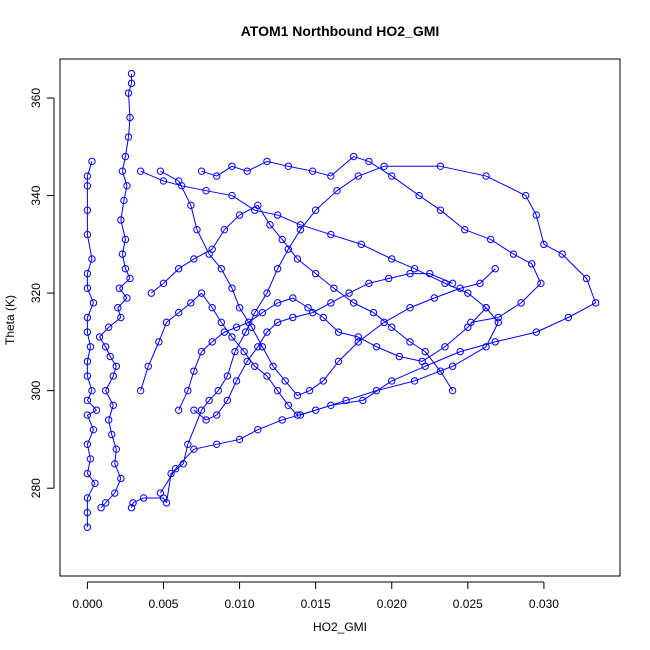 The height and width of the screenshot is (650, 650). Describe the element at coordinates (468, 604) in the screenshot. I see `x-tick-label: 0.025` at that location.